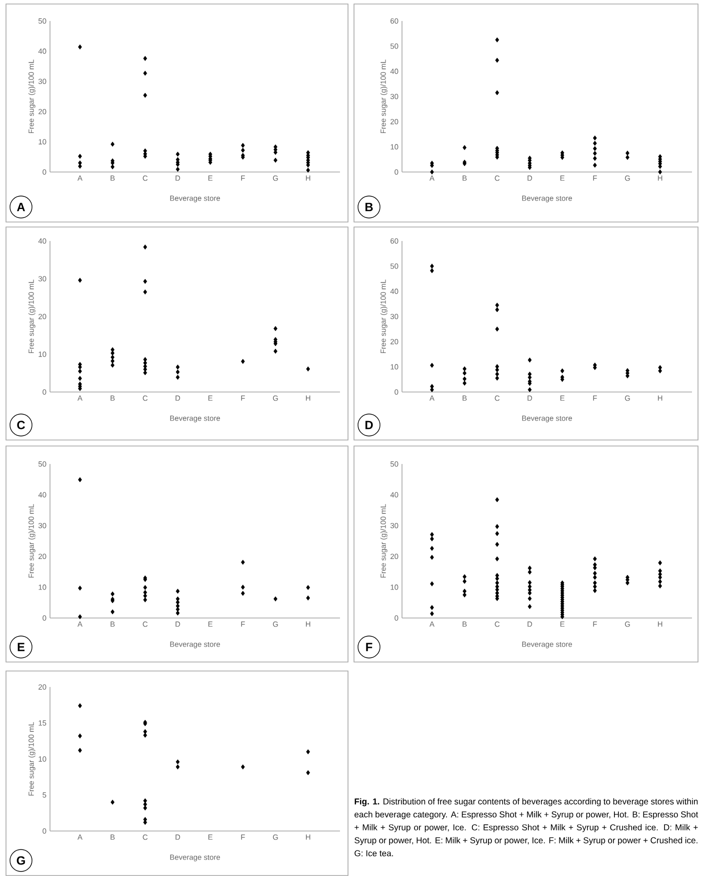 This screenshot has width=702, height=876. What do you see at coordinates (20, 860) in the screenshot?
I see `text: G` at bounding box center [20, 860].